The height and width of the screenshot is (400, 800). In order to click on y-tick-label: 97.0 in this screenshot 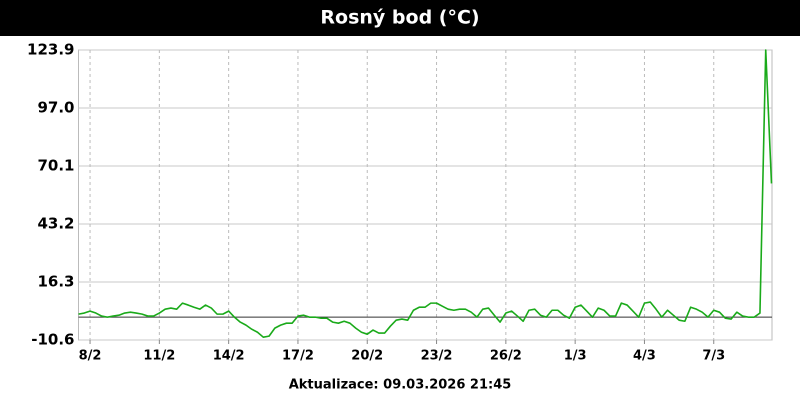, I will do `click(55, 108)`.